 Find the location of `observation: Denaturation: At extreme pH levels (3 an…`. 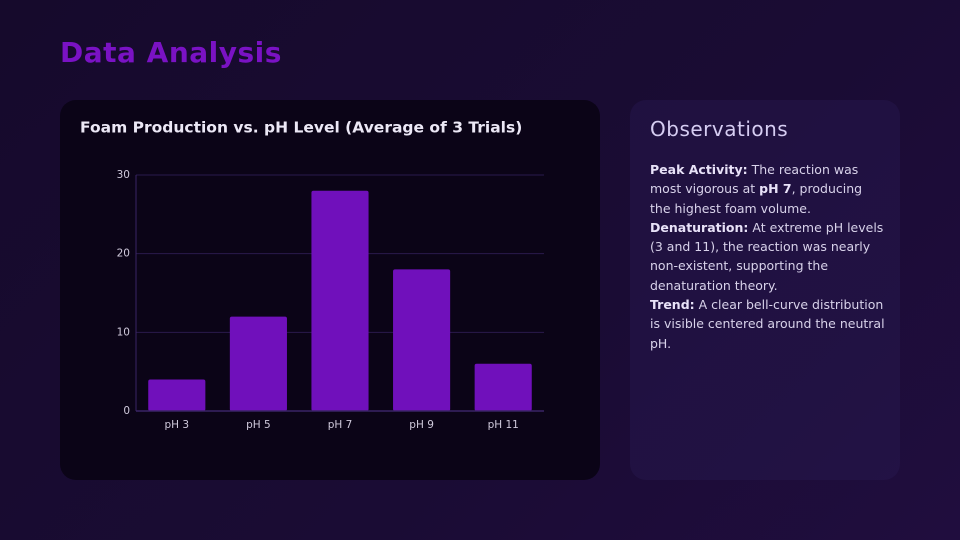

observation: Denaturation: At extreme pH levels (3 an… is located at coordinates (768, 256).